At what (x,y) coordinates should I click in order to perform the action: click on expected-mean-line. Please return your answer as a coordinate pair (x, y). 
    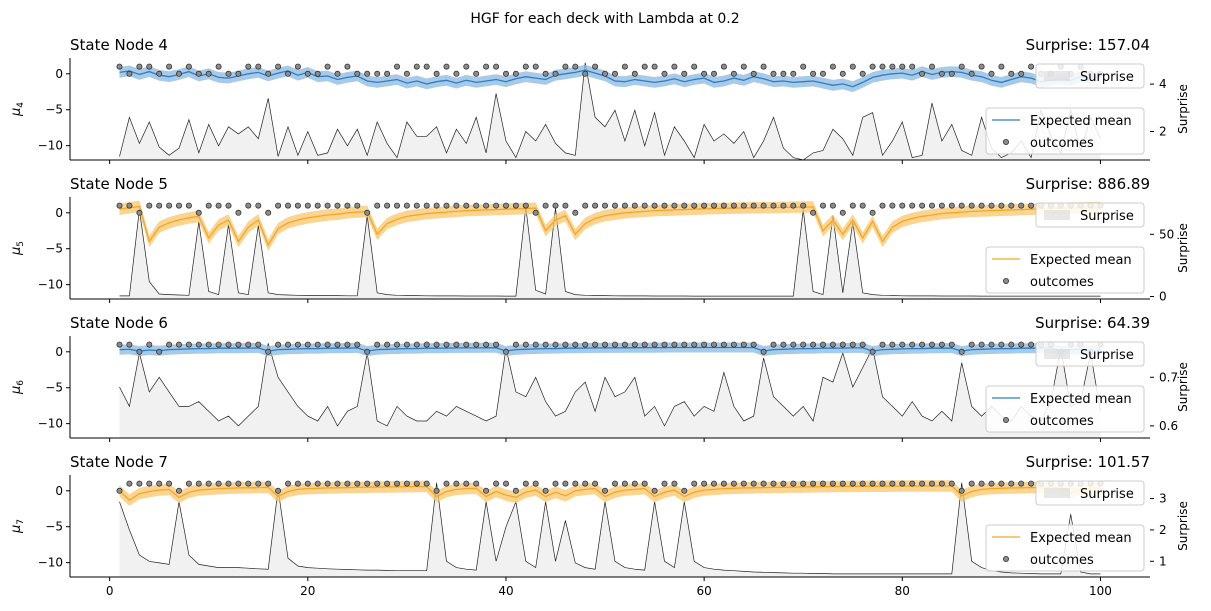
    Looking at the image, I should click on (610, 349).